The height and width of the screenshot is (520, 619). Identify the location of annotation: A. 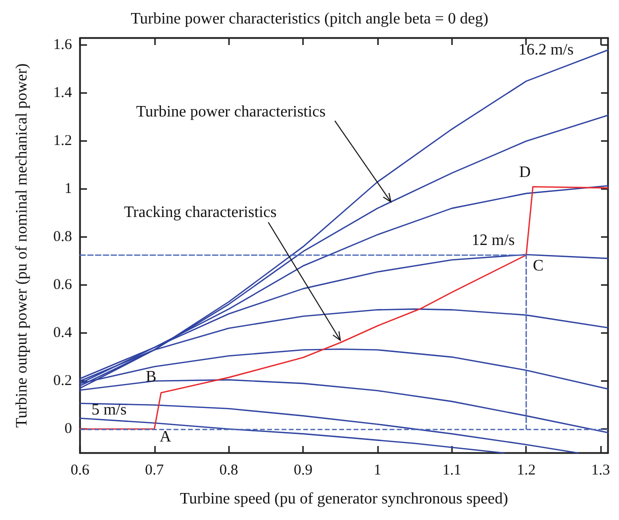
(166, 437).